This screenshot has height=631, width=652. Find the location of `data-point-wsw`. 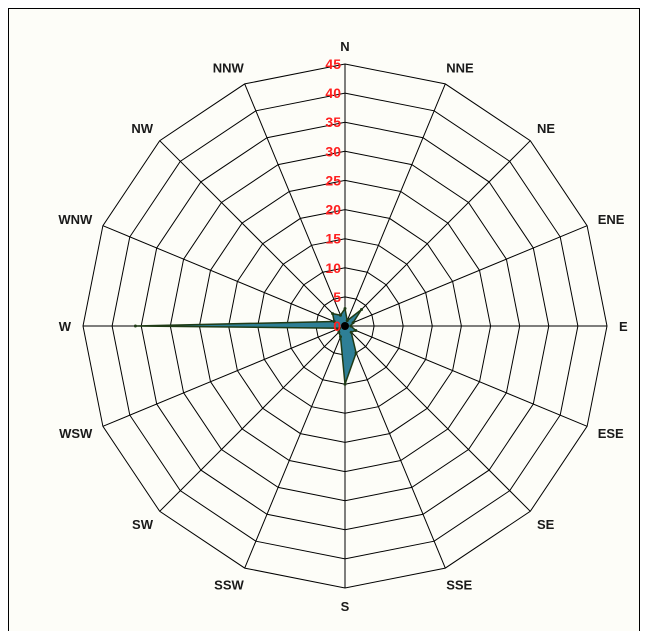

data-point-wsw is located at coordinates (340, 328).